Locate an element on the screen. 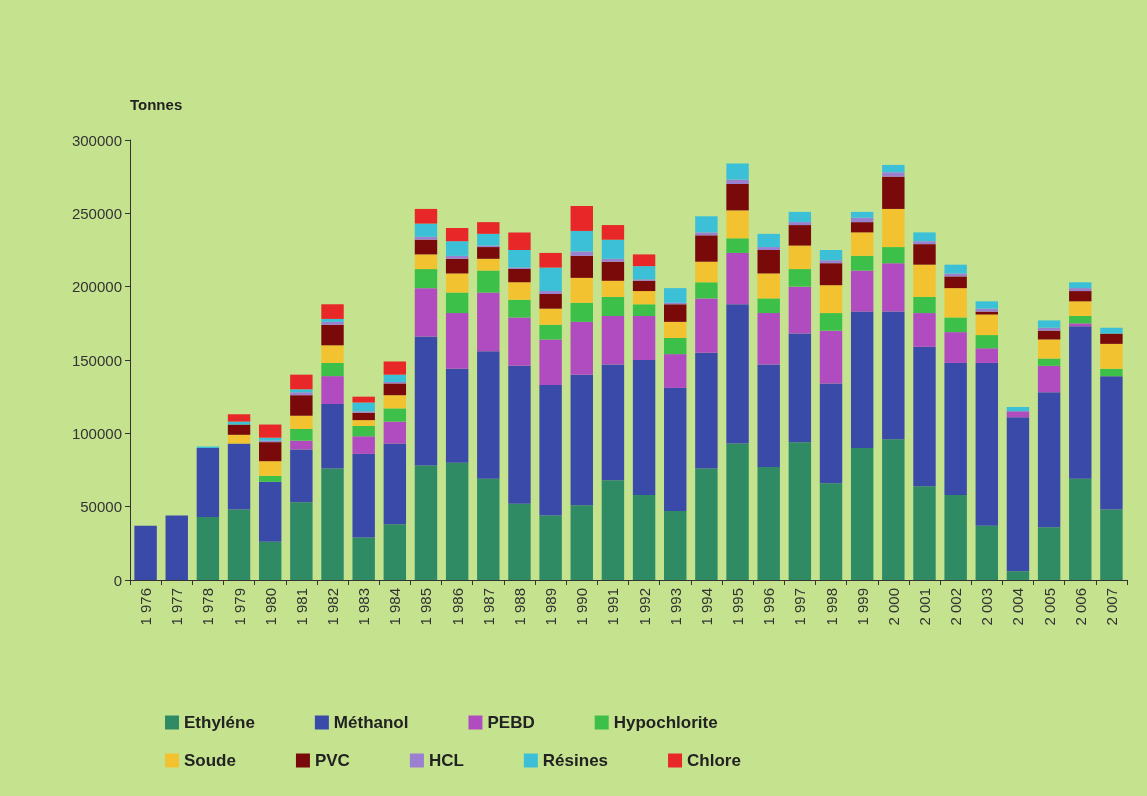  x-tick-label: 1 988 is located at coordinates (519, 607).